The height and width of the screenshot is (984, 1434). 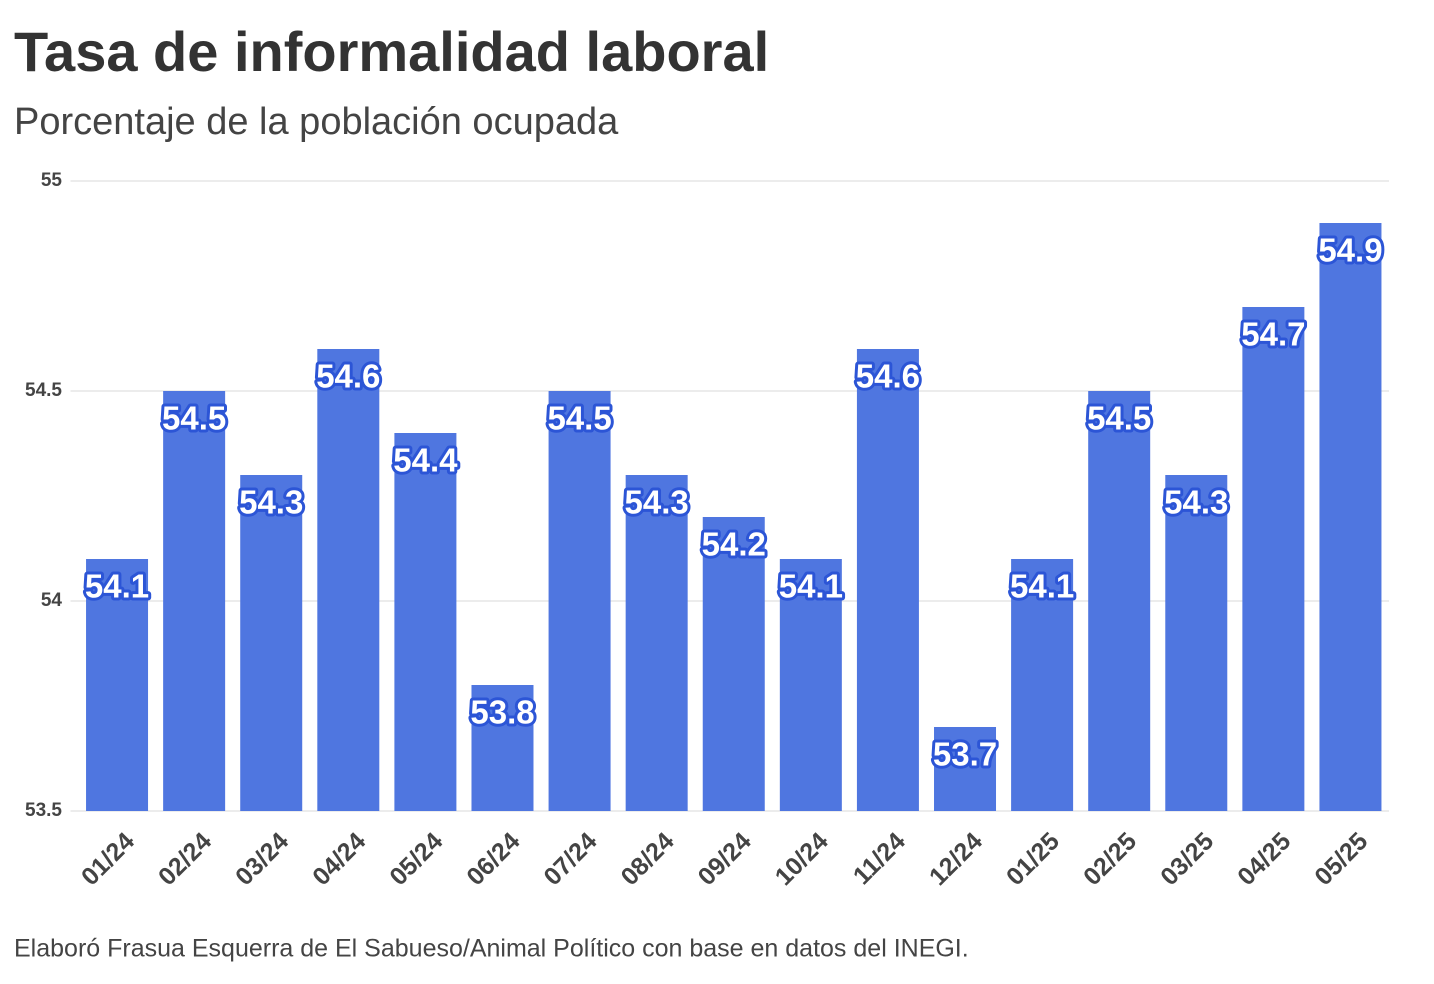 What do you see at coordinates (493, 859) in the screenshot?
I see `x-tick-label: 06/24` at bounding box center [493, 859].